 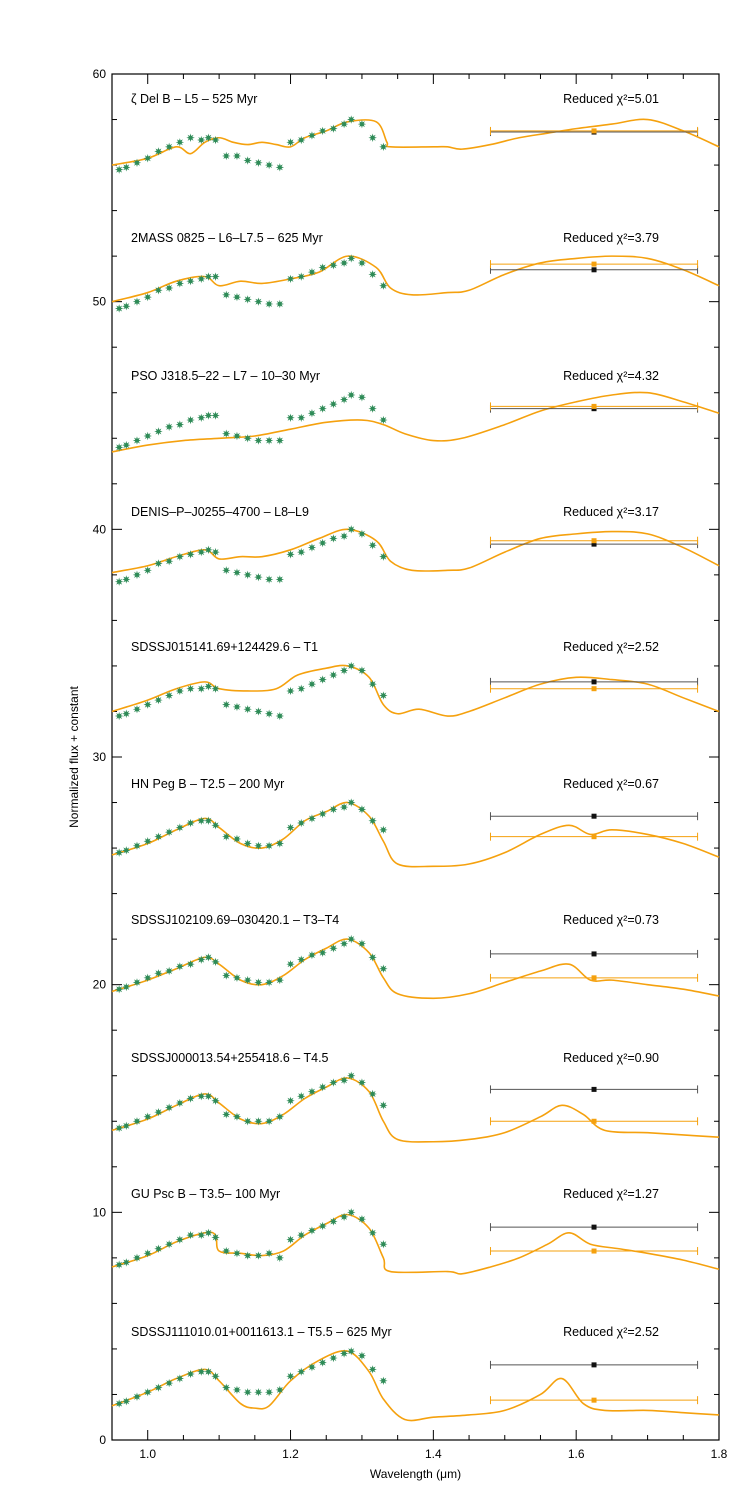 I want to click on x-axis-label: Wavelength (μm), so click(x=415, y=1474).